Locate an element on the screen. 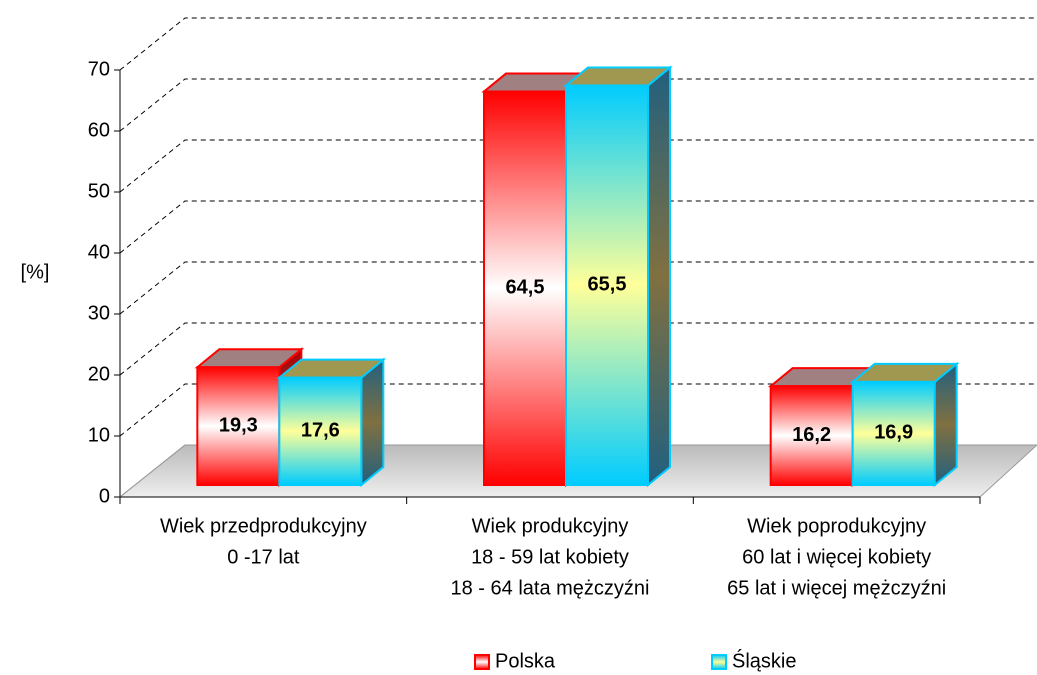  y-axis-label: [%] is located at coordinates (35, 272).